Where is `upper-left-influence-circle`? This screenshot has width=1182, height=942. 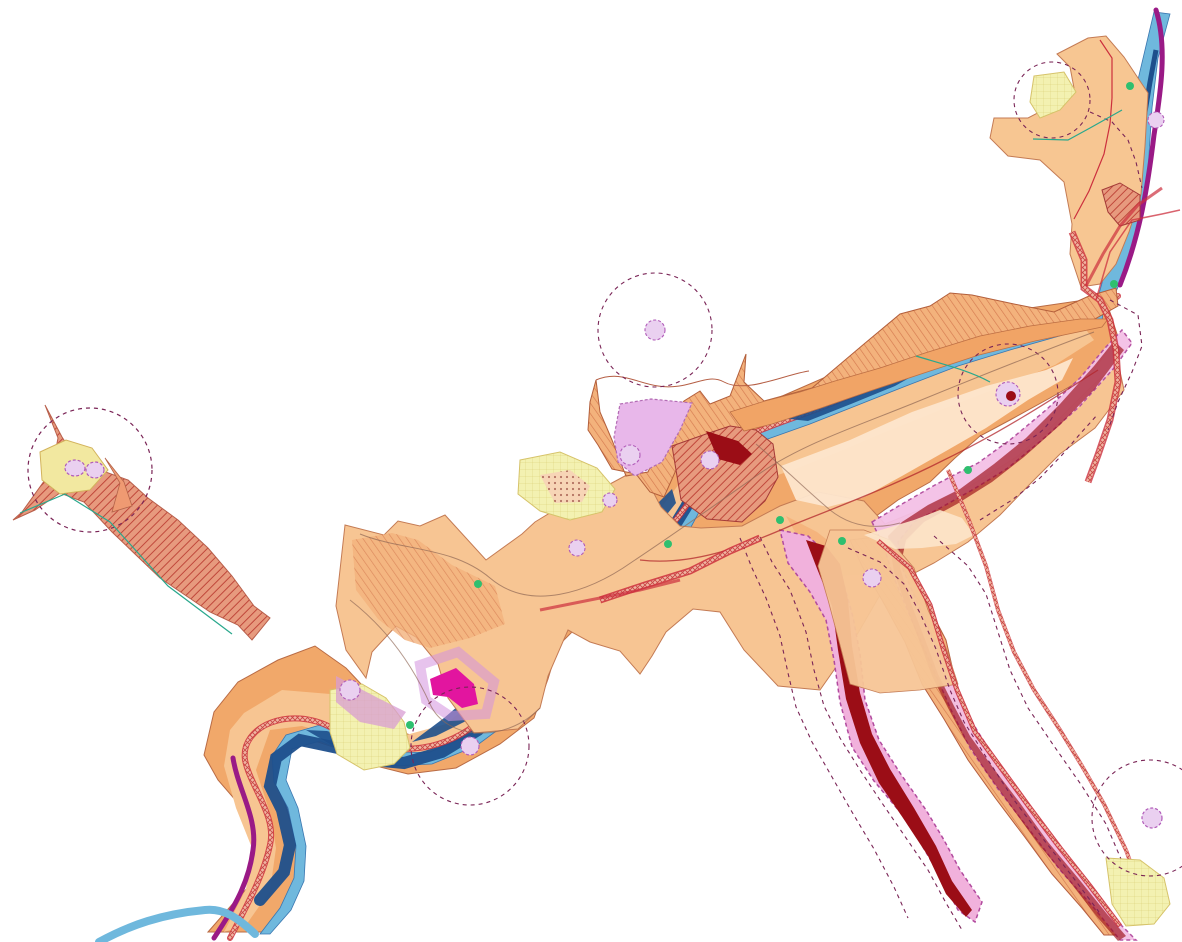
upper-left-influence-circle is located at coordinates (90, 470).